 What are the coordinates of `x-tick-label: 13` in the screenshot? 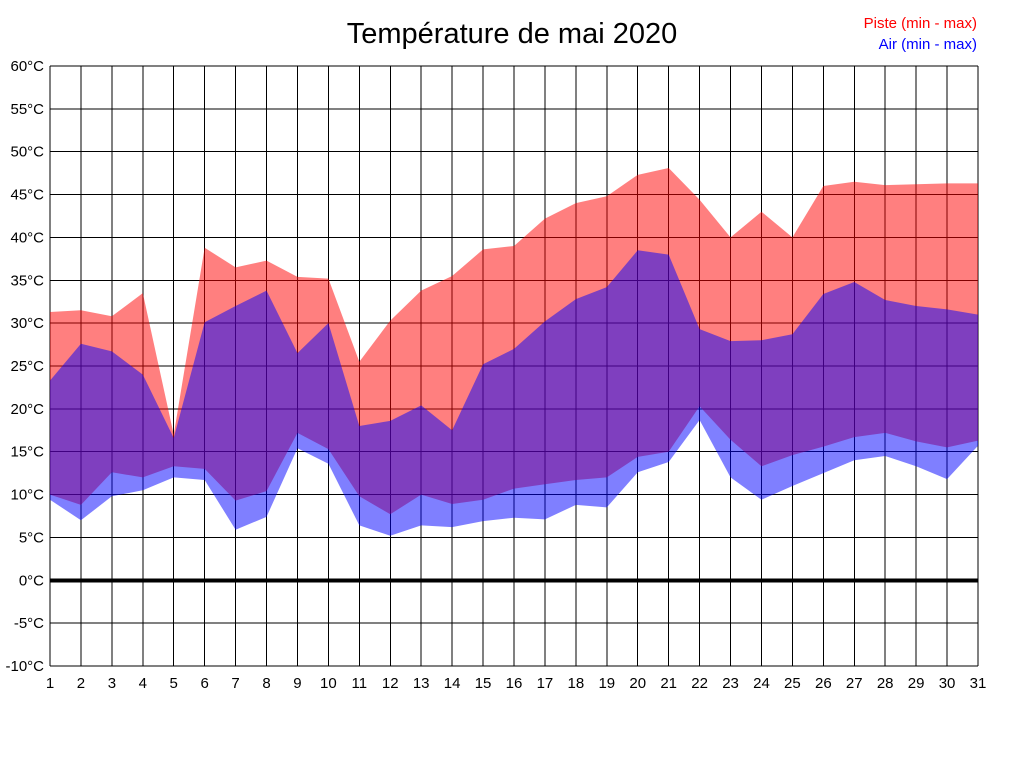 It's located at (421, 683).